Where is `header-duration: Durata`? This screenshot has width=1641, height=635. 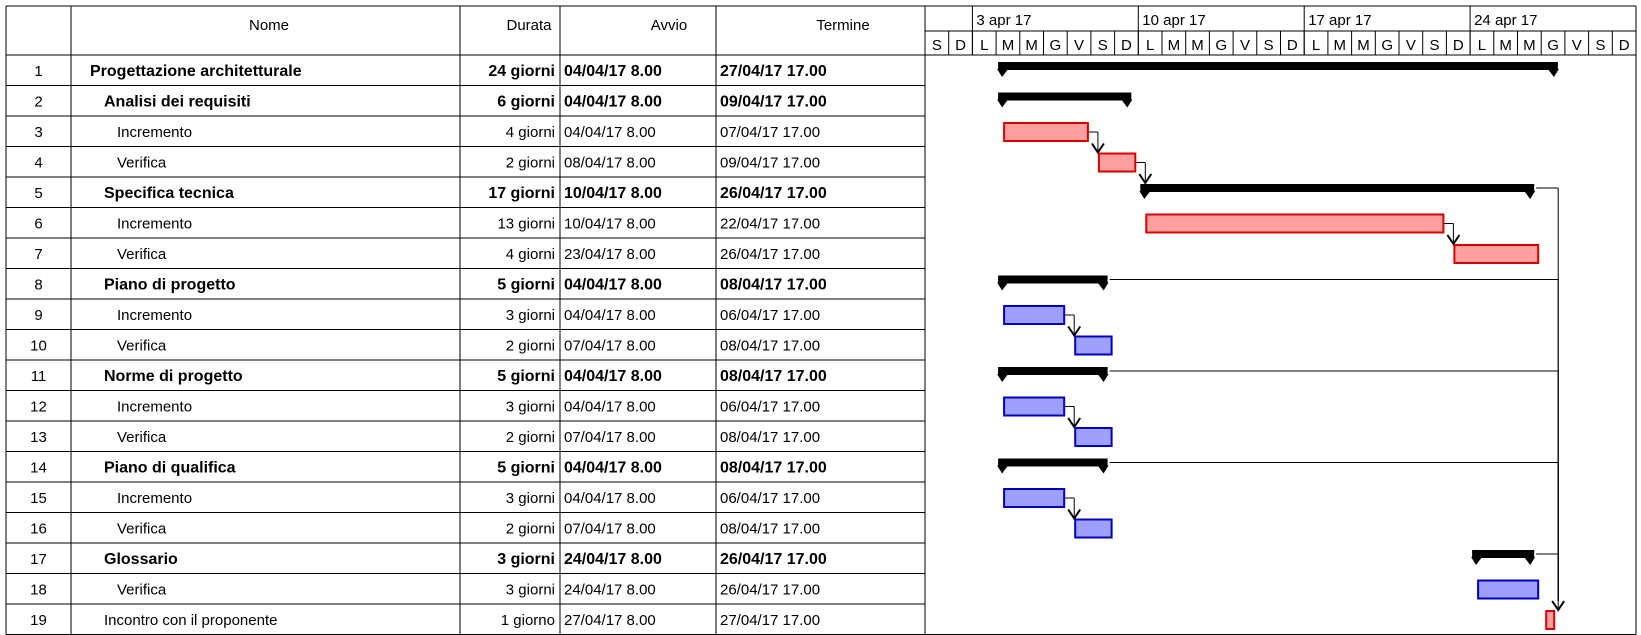
header-duration: Durata is located at coordinates (529, 25).